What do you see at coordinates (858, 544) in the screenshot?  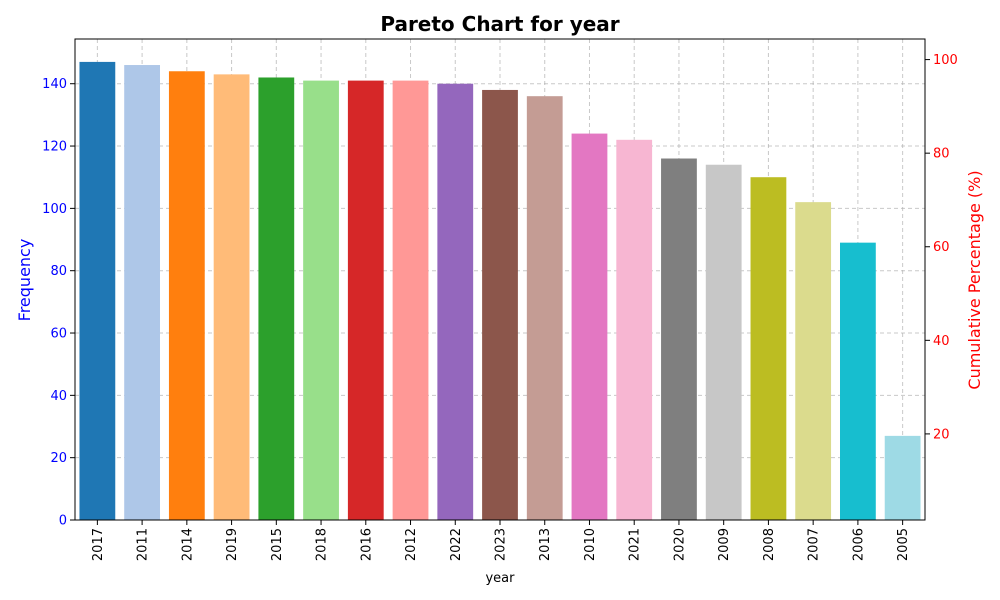 I see `x-tick-label: 2006` at bounding box center [858, 544].